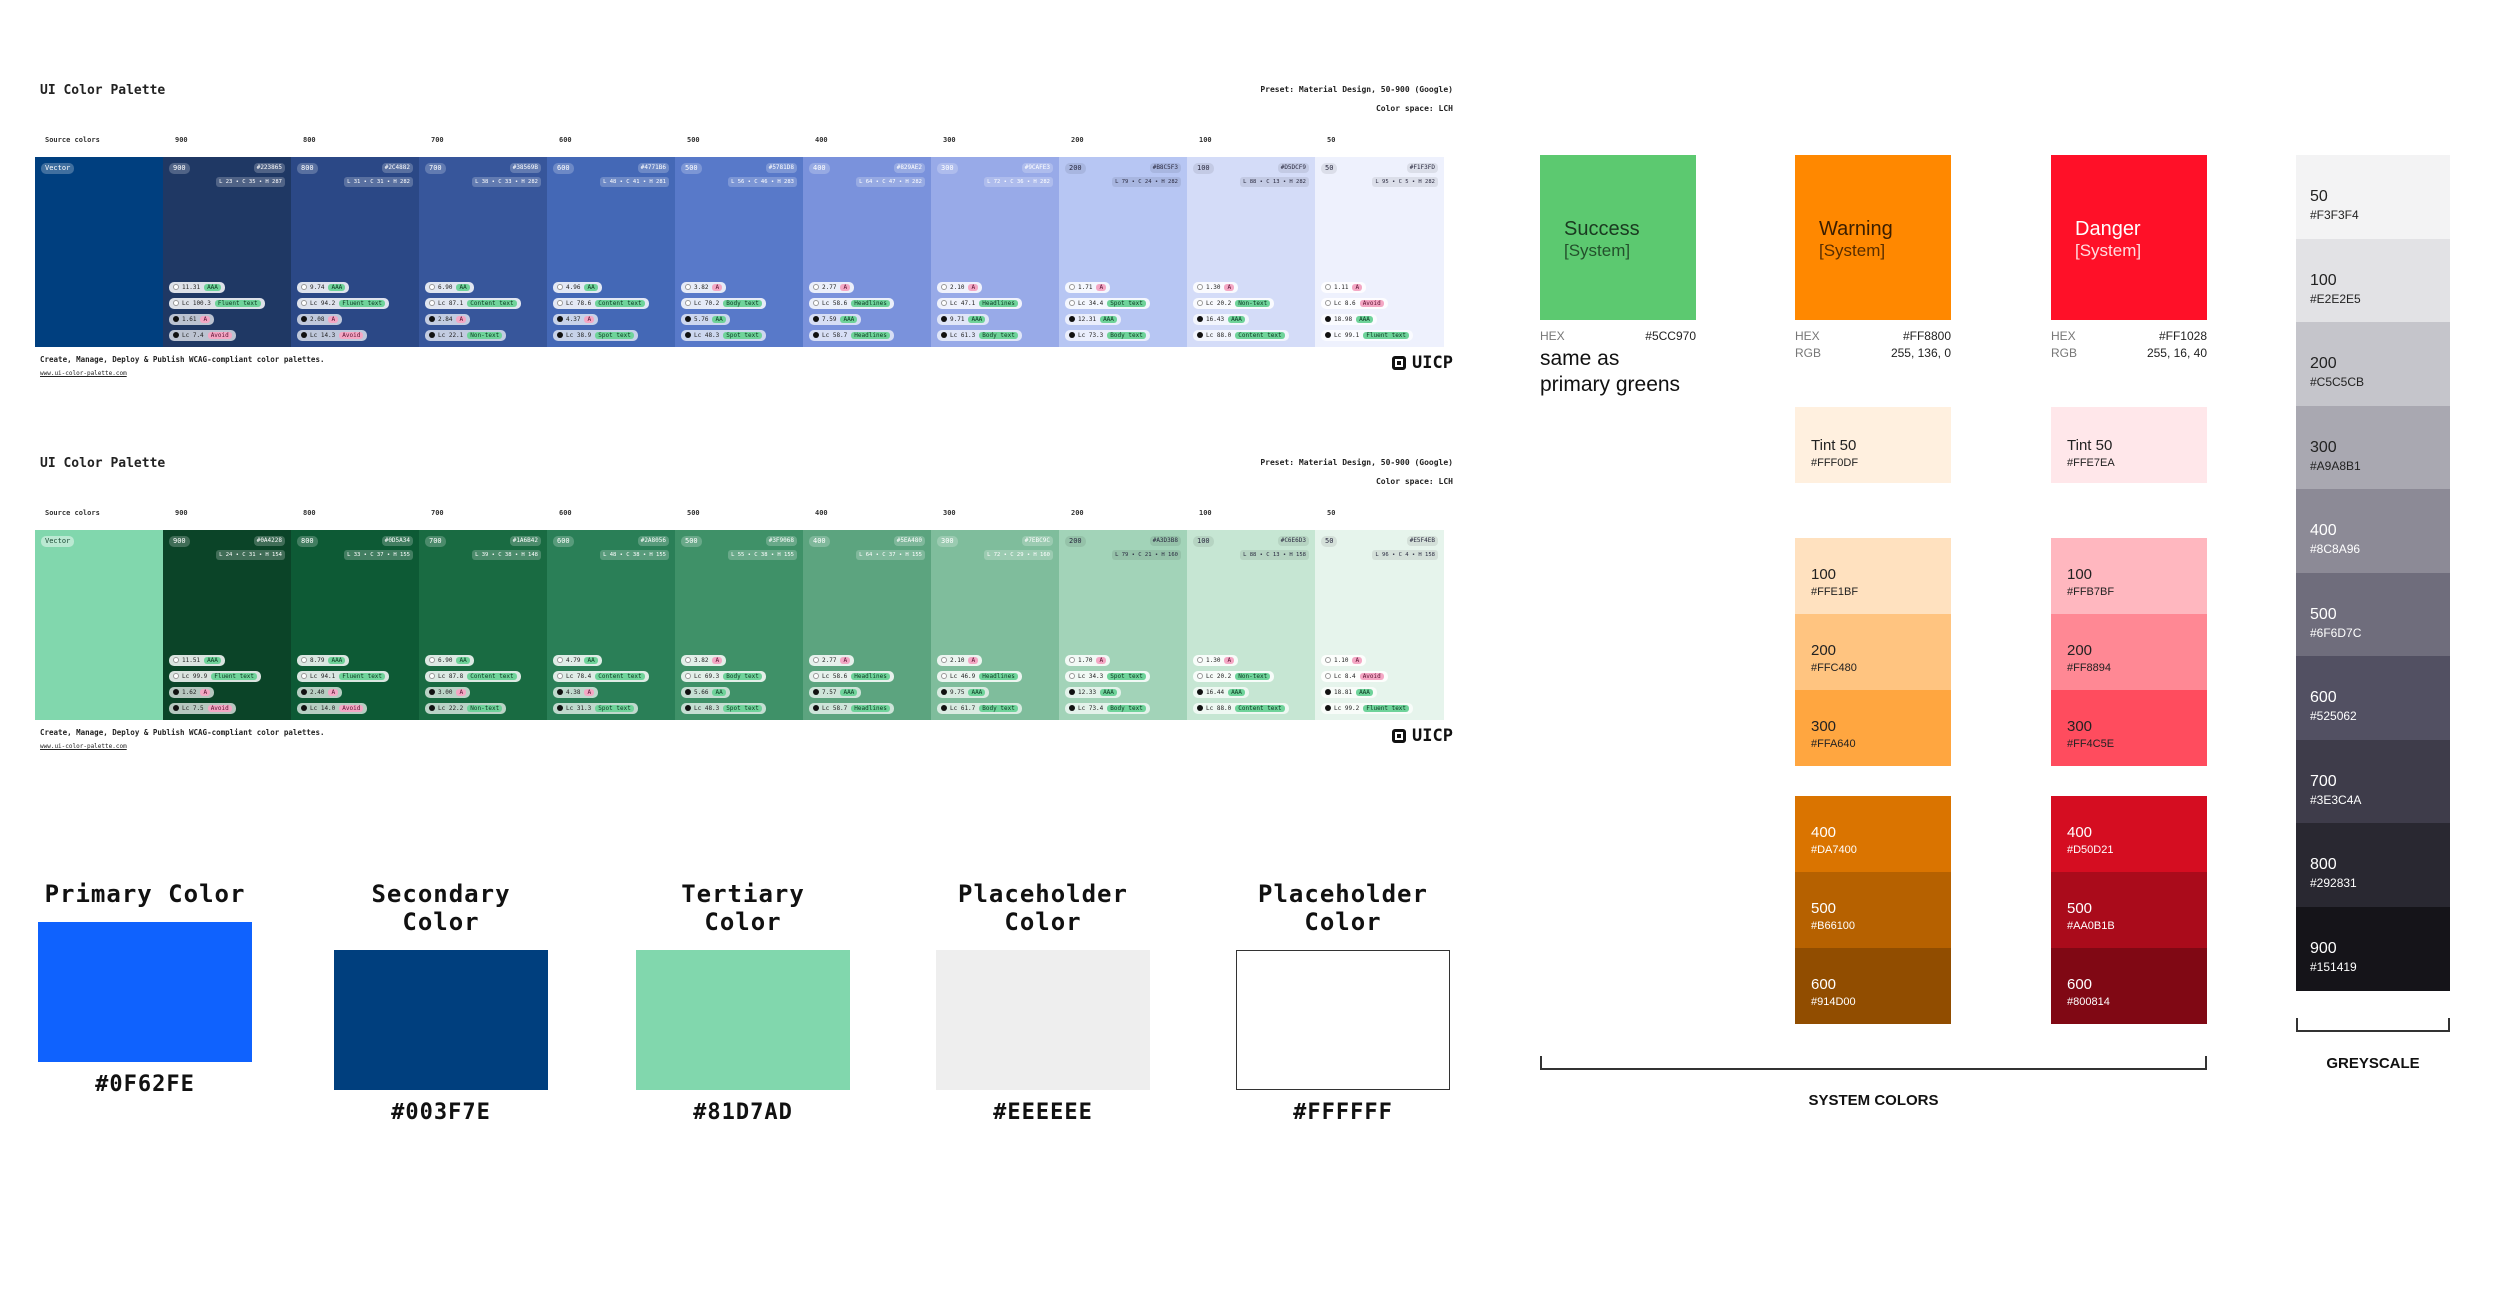  I want to click on danger-tint-300: 300 #FF4C5E, so click(2129, 728).